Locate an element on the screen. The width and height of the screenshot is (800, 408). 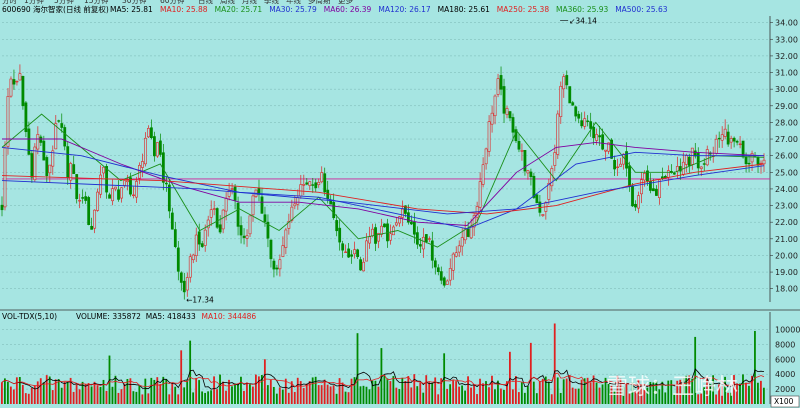
price-tick-label-16: 34.00 is located at coordinates (786, 23).